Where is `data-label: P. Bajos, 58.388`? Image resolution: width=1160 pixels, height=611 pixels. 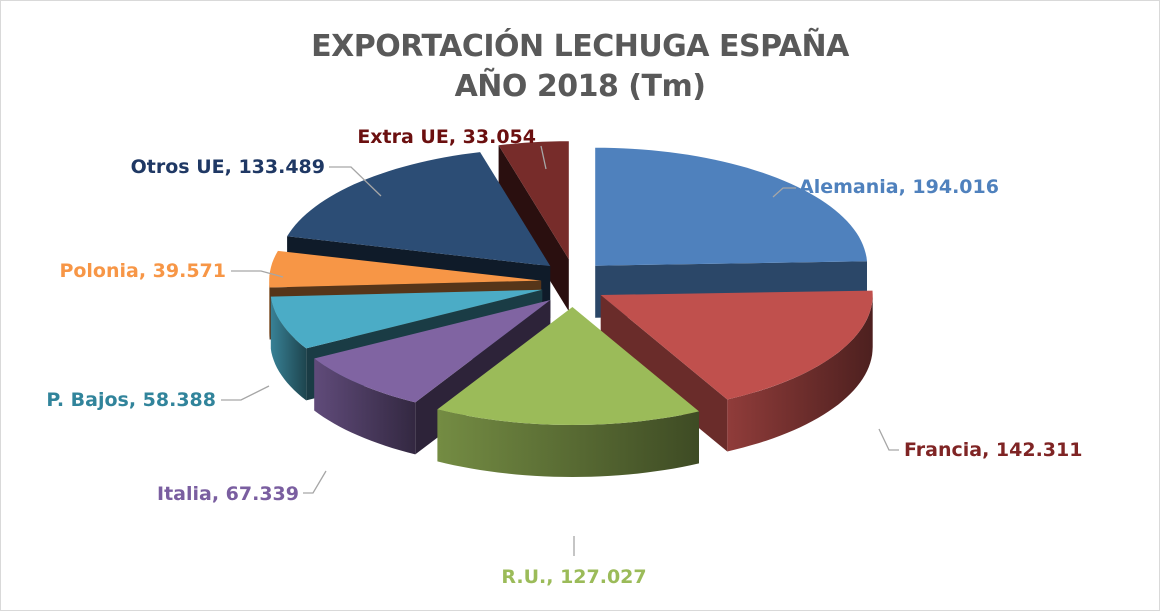
data-label: P. Bajos, 58.388 is located at coordinates (131, 400).